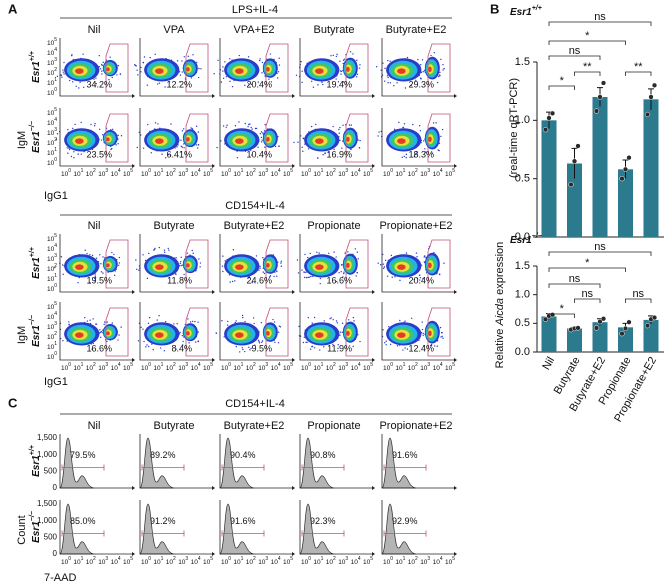  I want to click on tick-exponent: 0, so click(309, 171).